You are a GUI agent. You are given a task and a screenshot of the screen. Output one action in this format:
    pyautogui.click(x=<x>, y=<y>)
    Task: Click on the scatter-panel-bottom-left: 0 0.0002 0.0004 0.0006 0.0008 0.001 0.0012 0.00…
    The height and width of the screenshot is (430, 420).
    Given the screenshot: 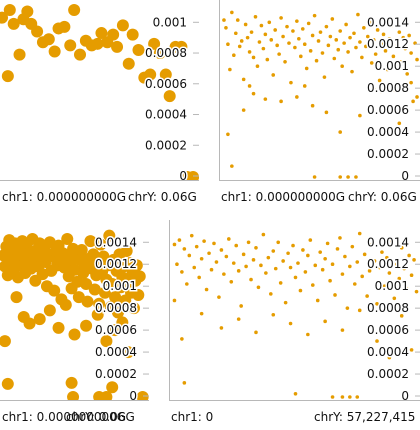 What is the action you would take?
    pyautogui.click(x=74, y=310)
    